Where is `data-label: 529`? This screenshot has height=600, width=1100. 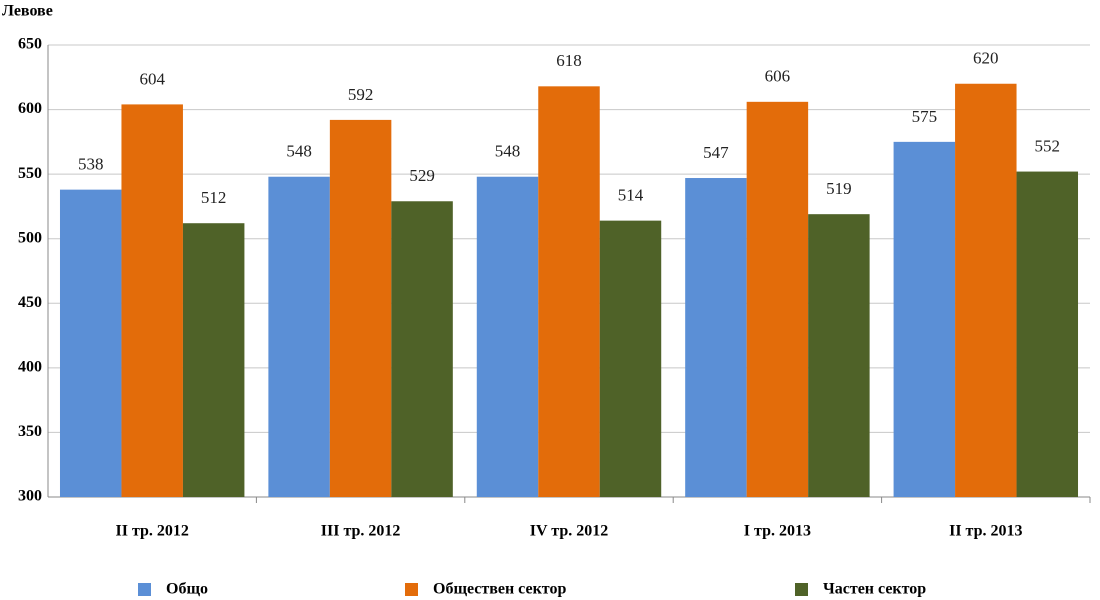
data-label: 529 is located at coordinates (422, 175).